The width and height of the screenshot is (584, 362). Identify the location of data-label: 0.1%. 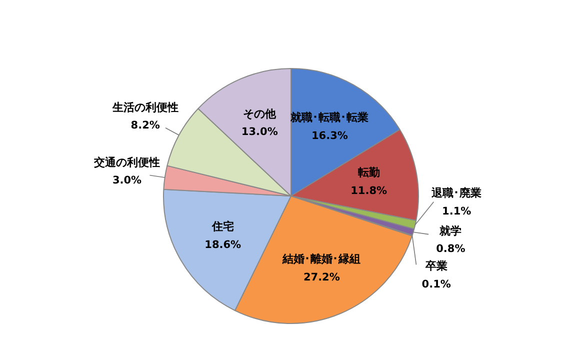
(437, 284).